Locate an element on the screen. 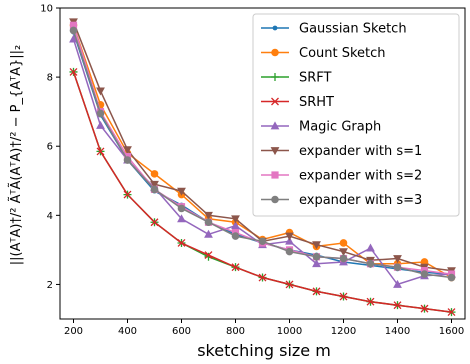 This screenshot has height=364, width=470. x-tick-label: 600 is located at coordinates (181, 331).